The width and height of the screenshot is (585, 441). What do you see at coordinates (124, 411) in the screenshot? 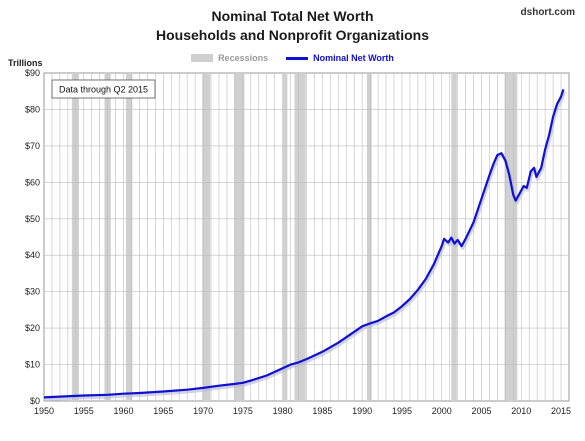
I see `x-tick-label: 1960` at bounding box center [124, 411].